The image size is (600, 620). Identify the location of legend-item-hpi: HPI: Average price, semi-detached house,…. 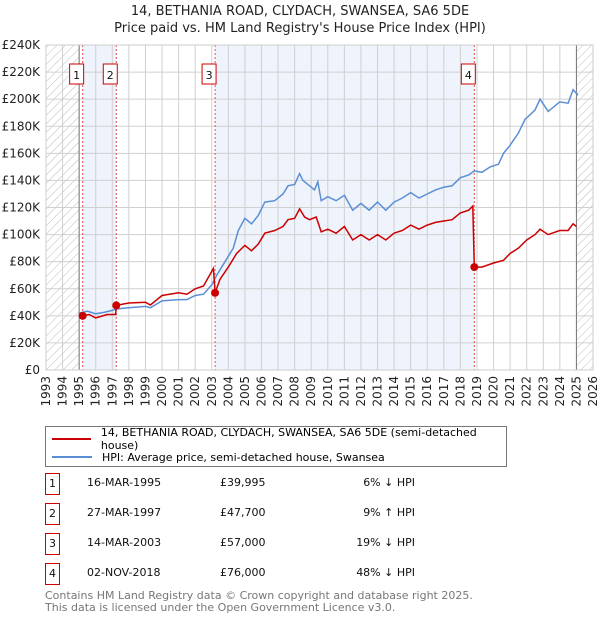
(218, 457).